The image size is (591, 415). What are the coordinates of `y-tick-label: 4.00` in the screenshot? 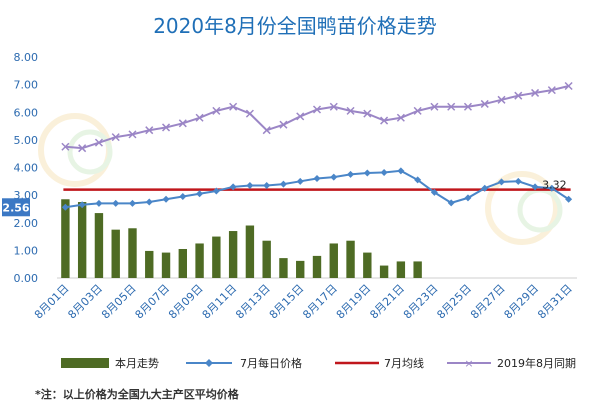 It's located at (26, 168).